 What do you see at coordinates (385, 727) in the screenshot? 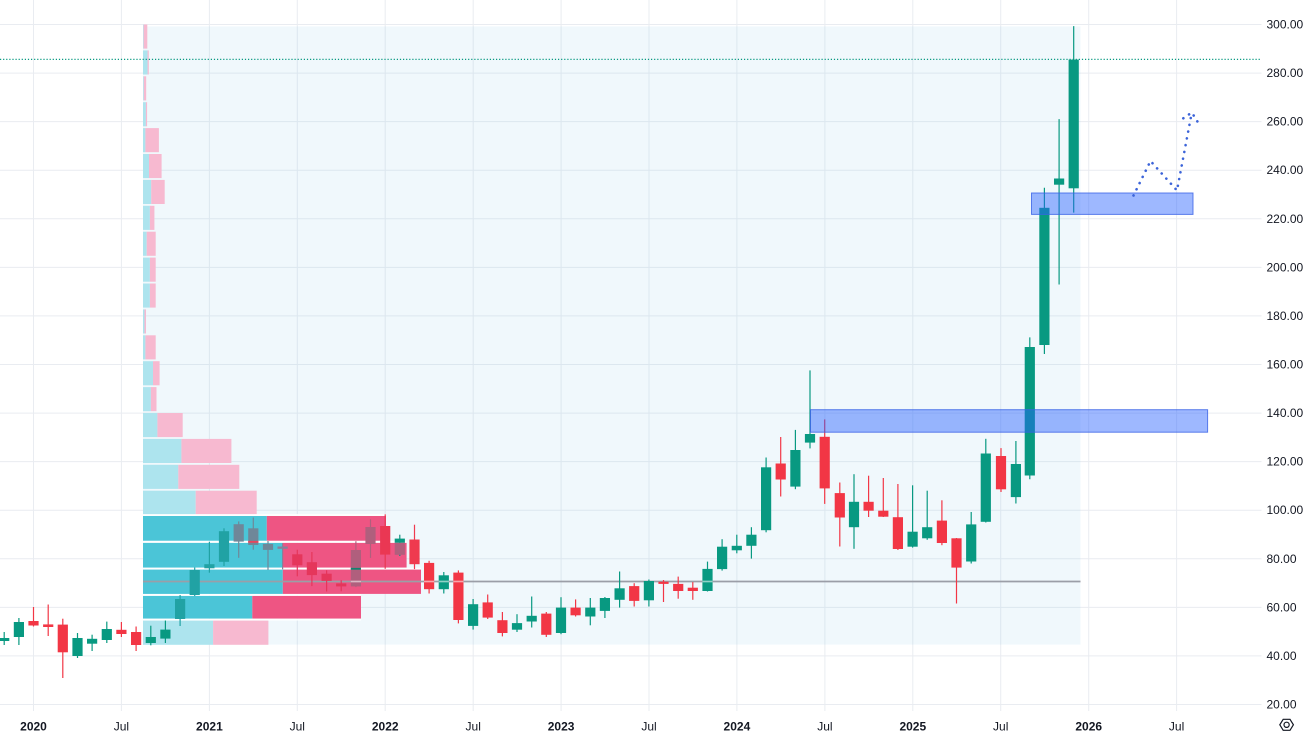
I see `svg-text: 2022` at bounding box center [385, 727].